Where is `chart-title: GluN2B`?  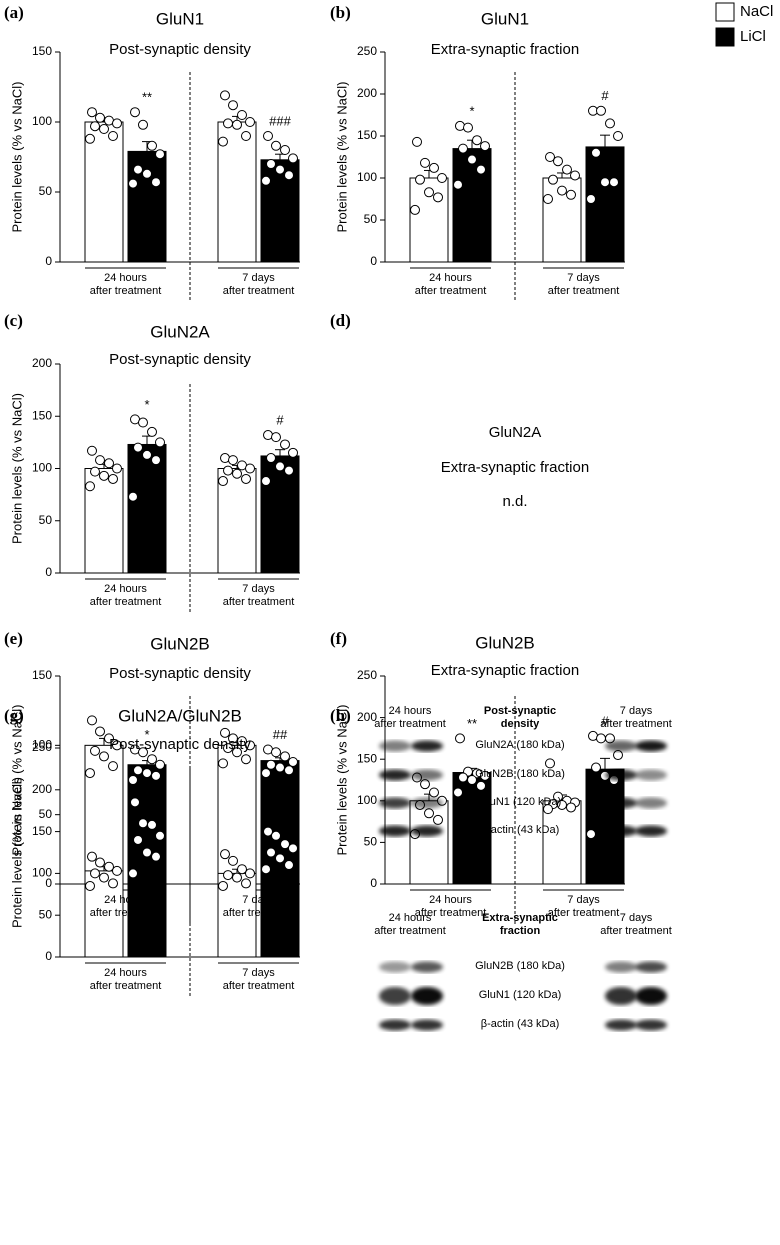 chart-title: GluN2B is located at coordinates (505, 642).